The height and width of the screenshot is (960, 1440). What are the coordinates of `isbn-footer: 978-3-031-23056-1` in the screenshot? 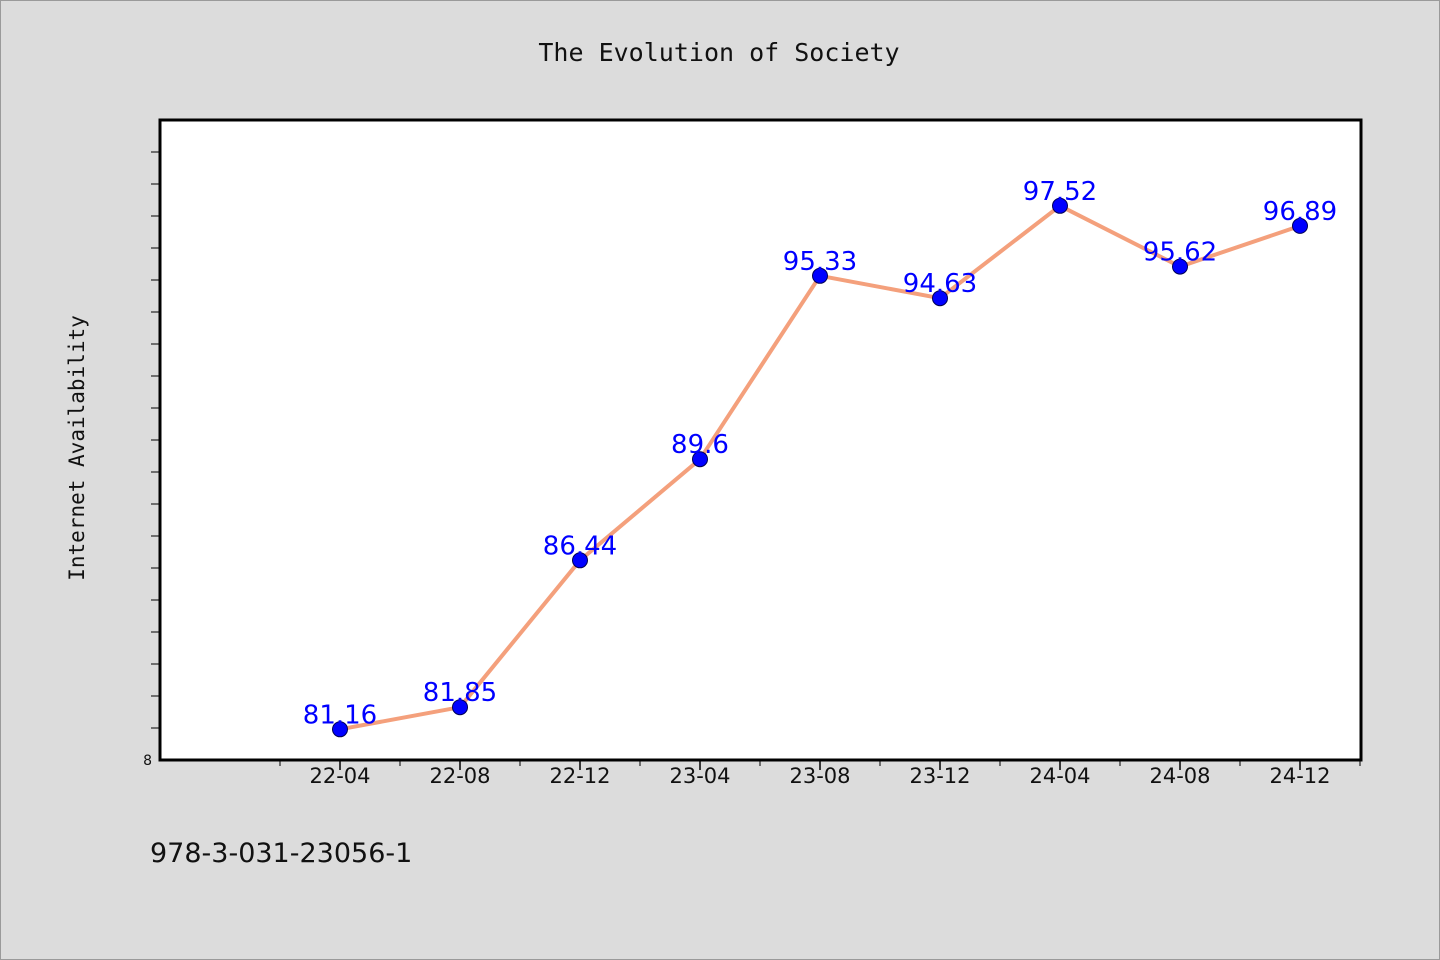 It's located at (281, 853).